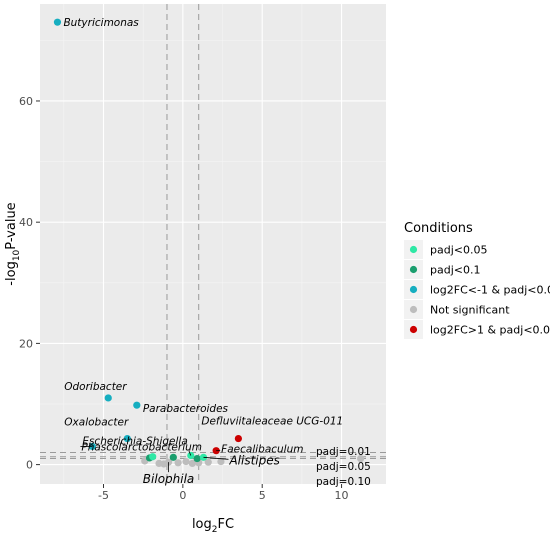  What do you see at coordinates (169, 479) in the screenshot?
I see `point-label: Bilophila` at bounding box center [169, 479].